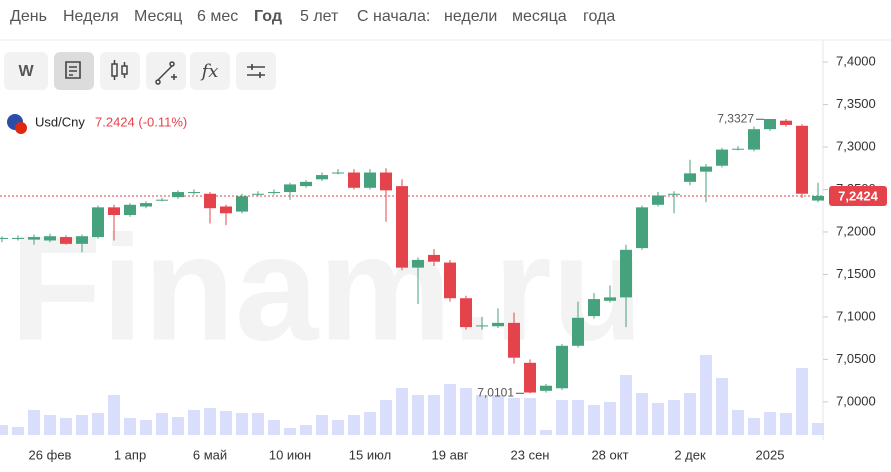 The height and width of the screenshot is (472, 891). What do you see at coordinates (21, 128) in the screenshot?
I see `flag-cn` at bounding box center [21, 128].